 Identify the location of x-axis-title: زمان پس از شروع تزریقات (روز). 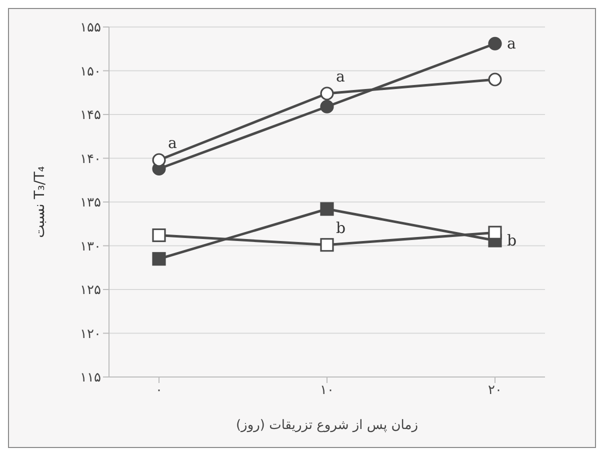
(327, 425).